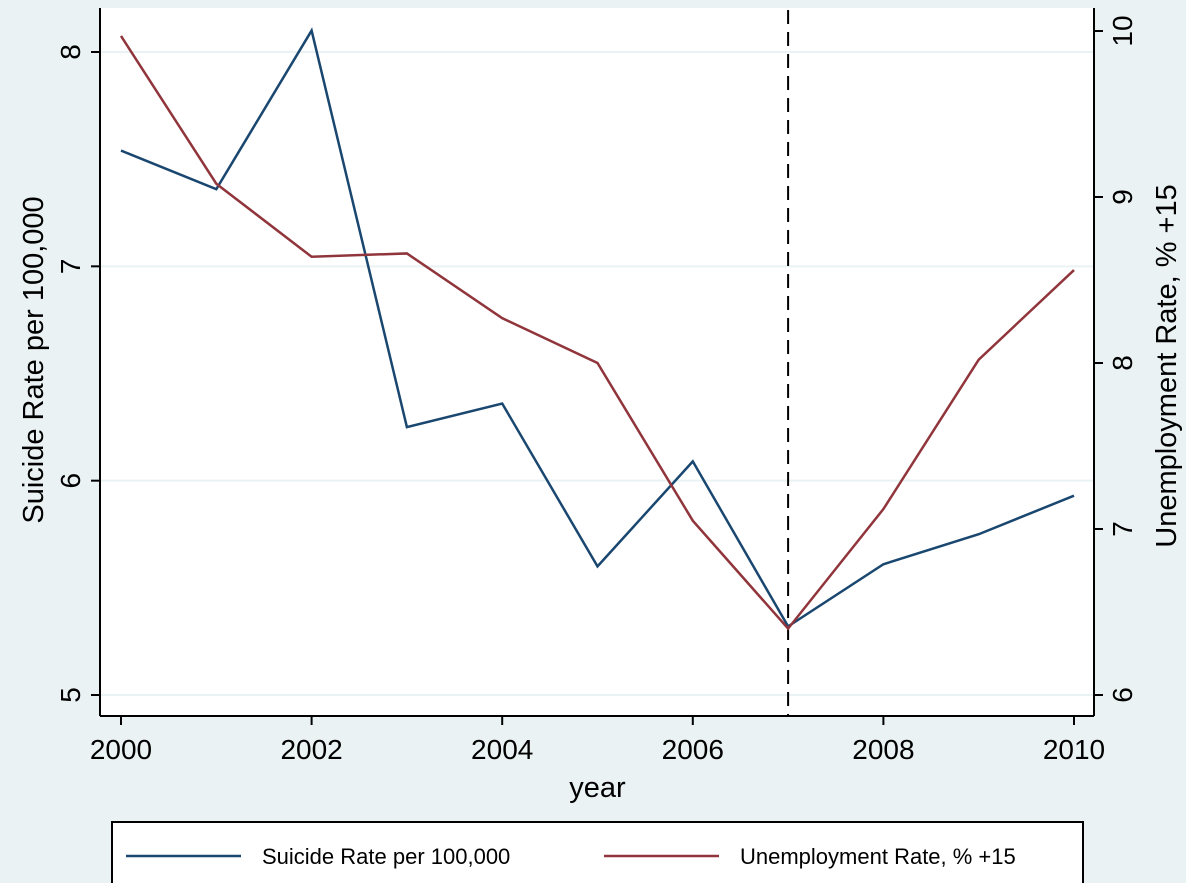  I want to click on x-tick-label-2010: 2010, so click(1074, 749).